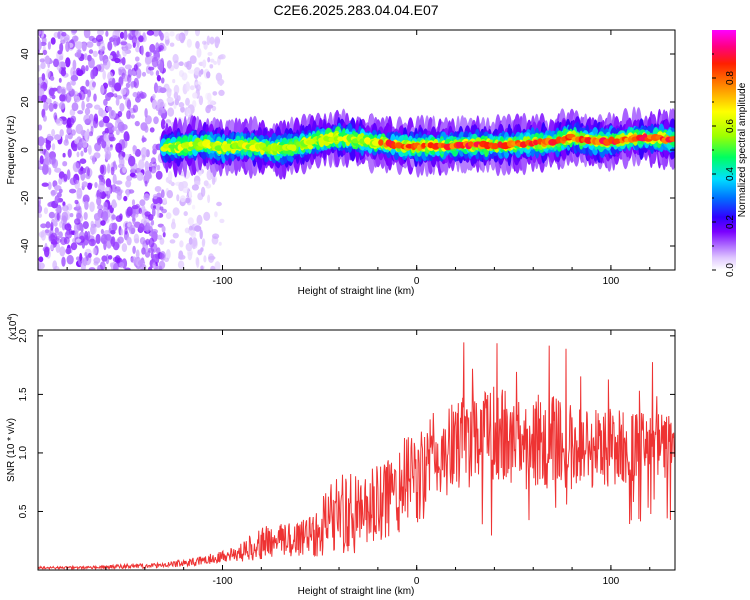 This screenshot has height=600, width=750. What do you see at coordinates (25, 150) in the screenshot?
I see `y-tick-label: 0` at bounding box center [25, 150].